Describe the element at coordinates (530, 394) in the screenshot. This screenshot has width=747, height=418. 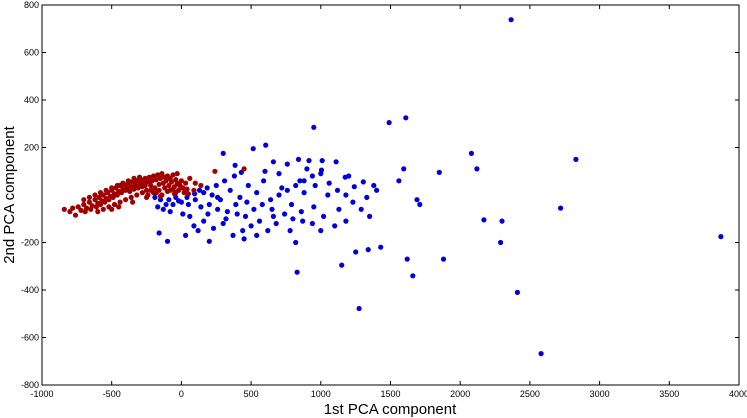
I see `x-tick-label: 2500` at that location.